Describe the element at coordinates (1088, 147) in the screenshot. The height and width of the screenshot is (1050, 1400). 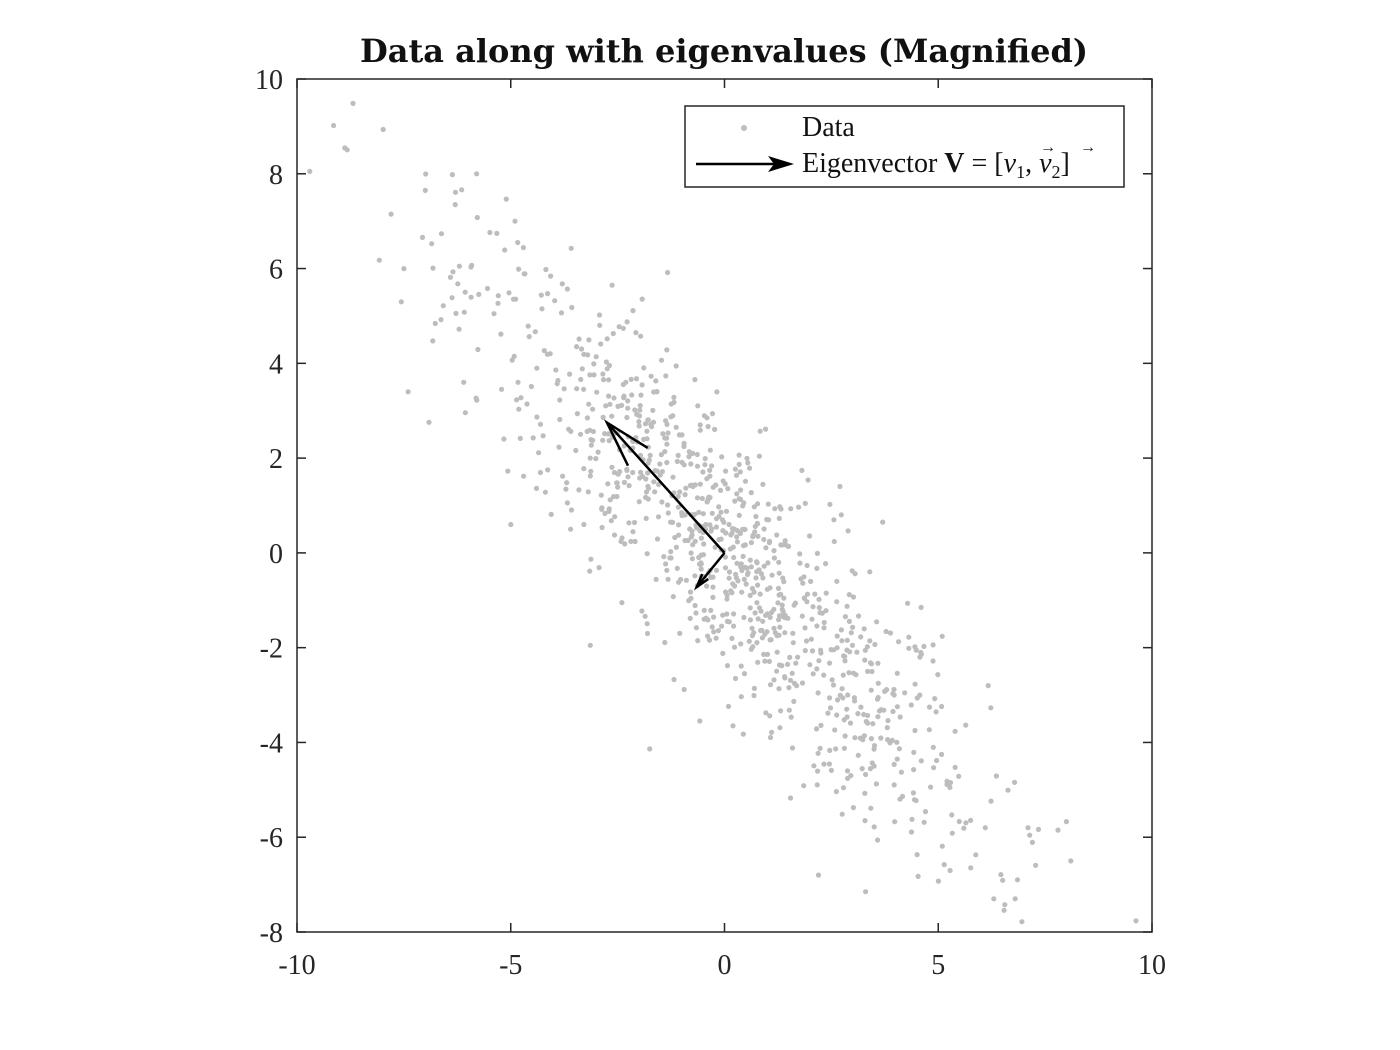
I see `legend-vec-arrow-2: →` at that location.